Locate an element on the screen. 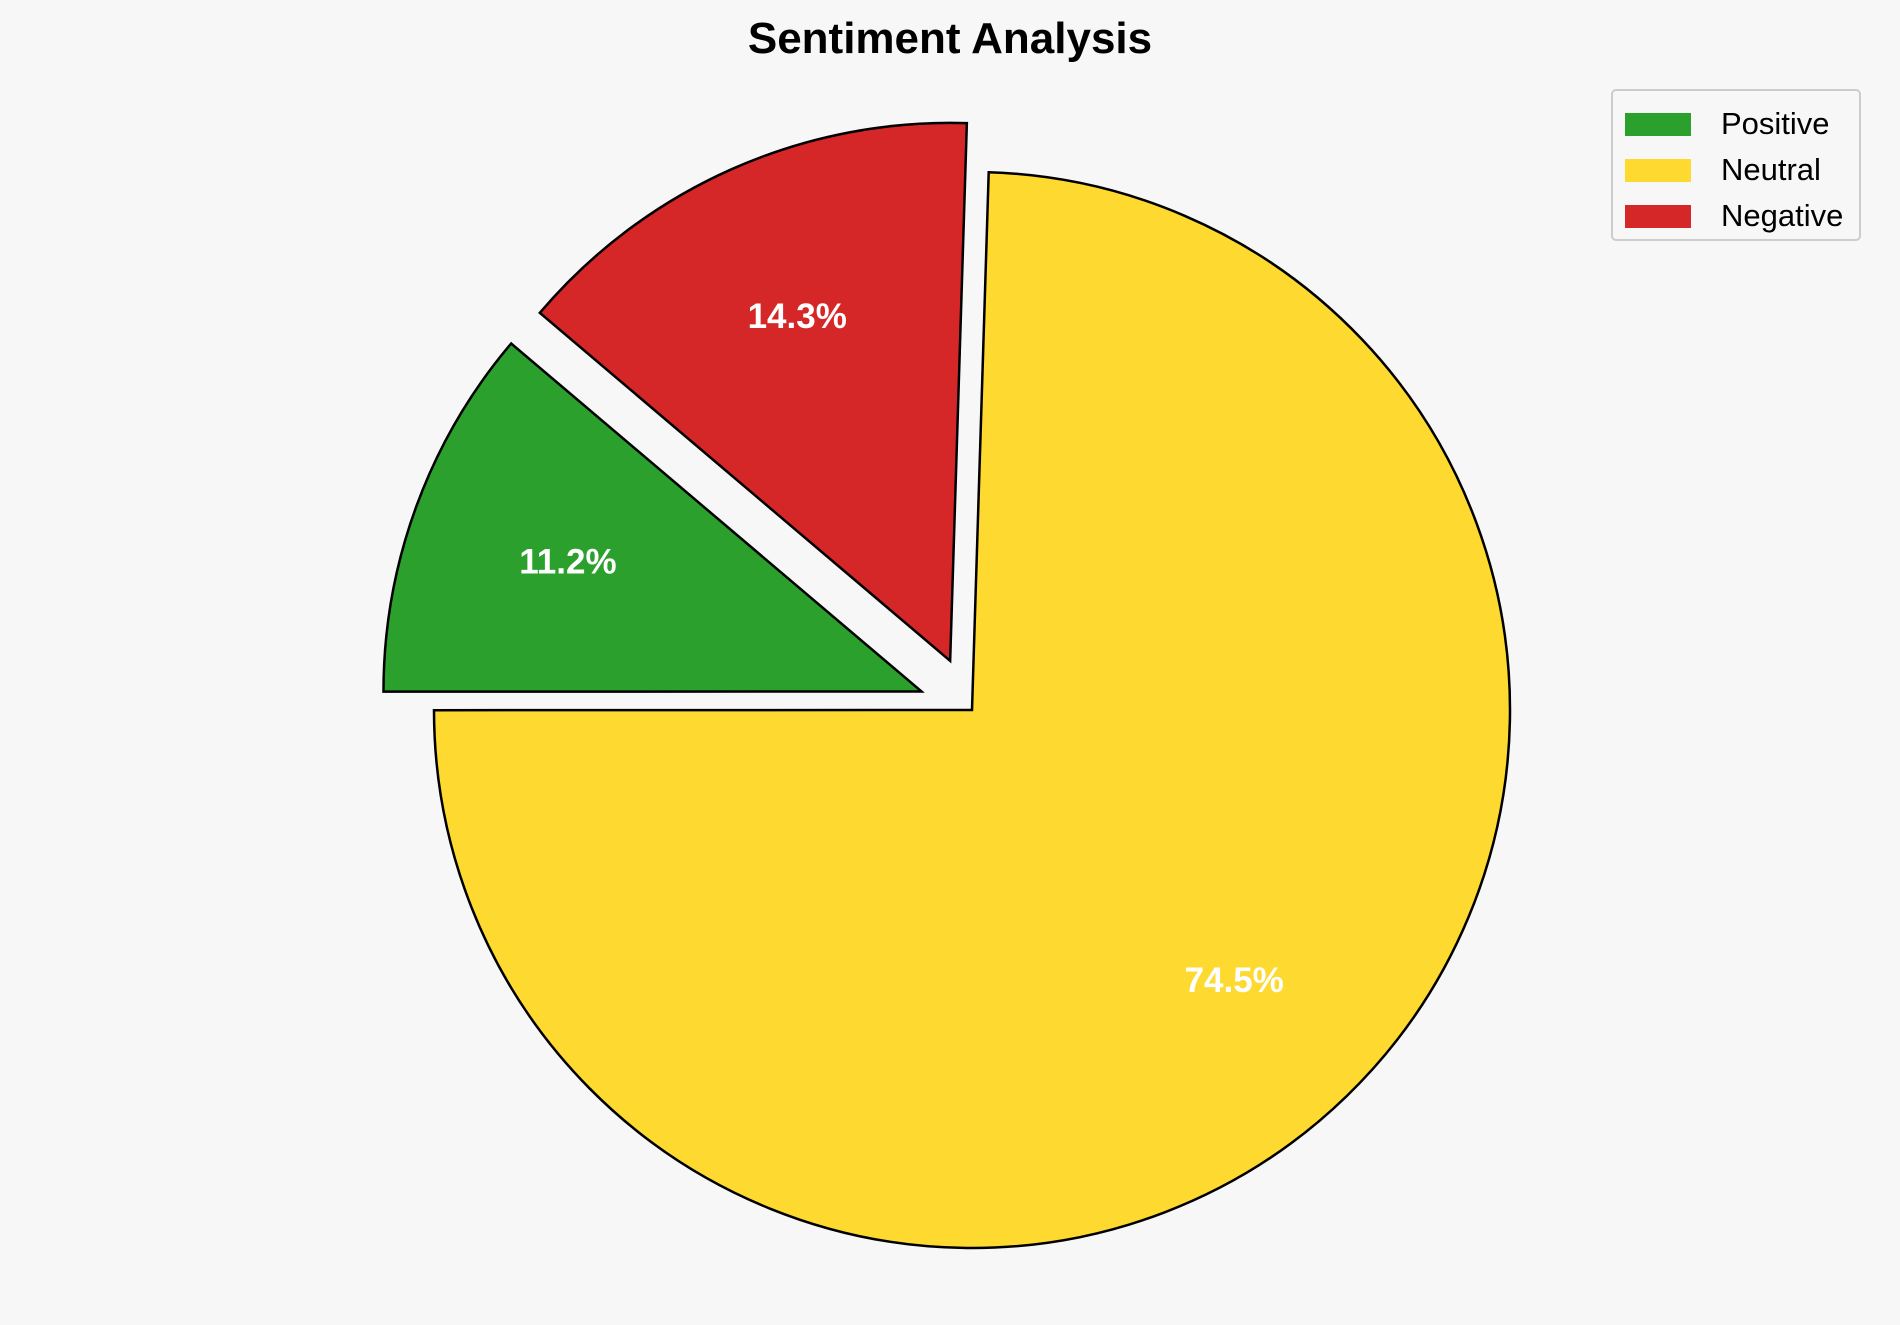 This screenshot has height=1325, width=1900. legend: Positive Neutral Negative is located at coordinates (1736, 165).